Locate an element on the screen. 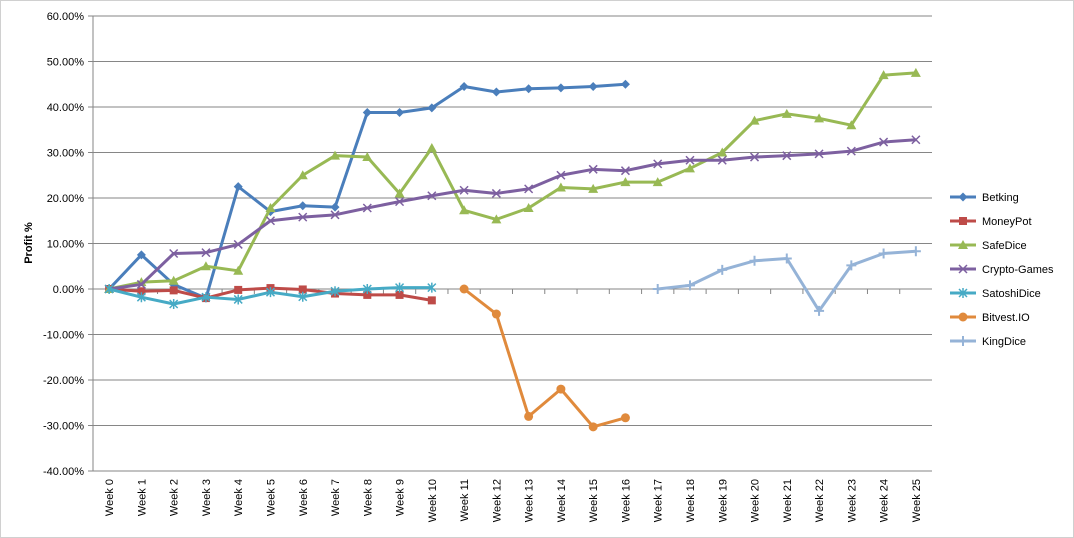  x-tick-label: Week 12 is located at coordinates (497, 500).